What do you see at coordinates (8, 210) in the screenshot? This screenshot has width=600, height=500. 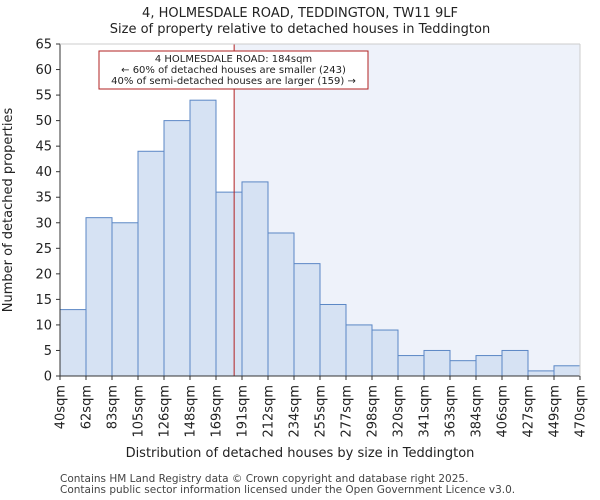 I see `y-axis-label: Number of detached properties` at bounding box center [8, 210].